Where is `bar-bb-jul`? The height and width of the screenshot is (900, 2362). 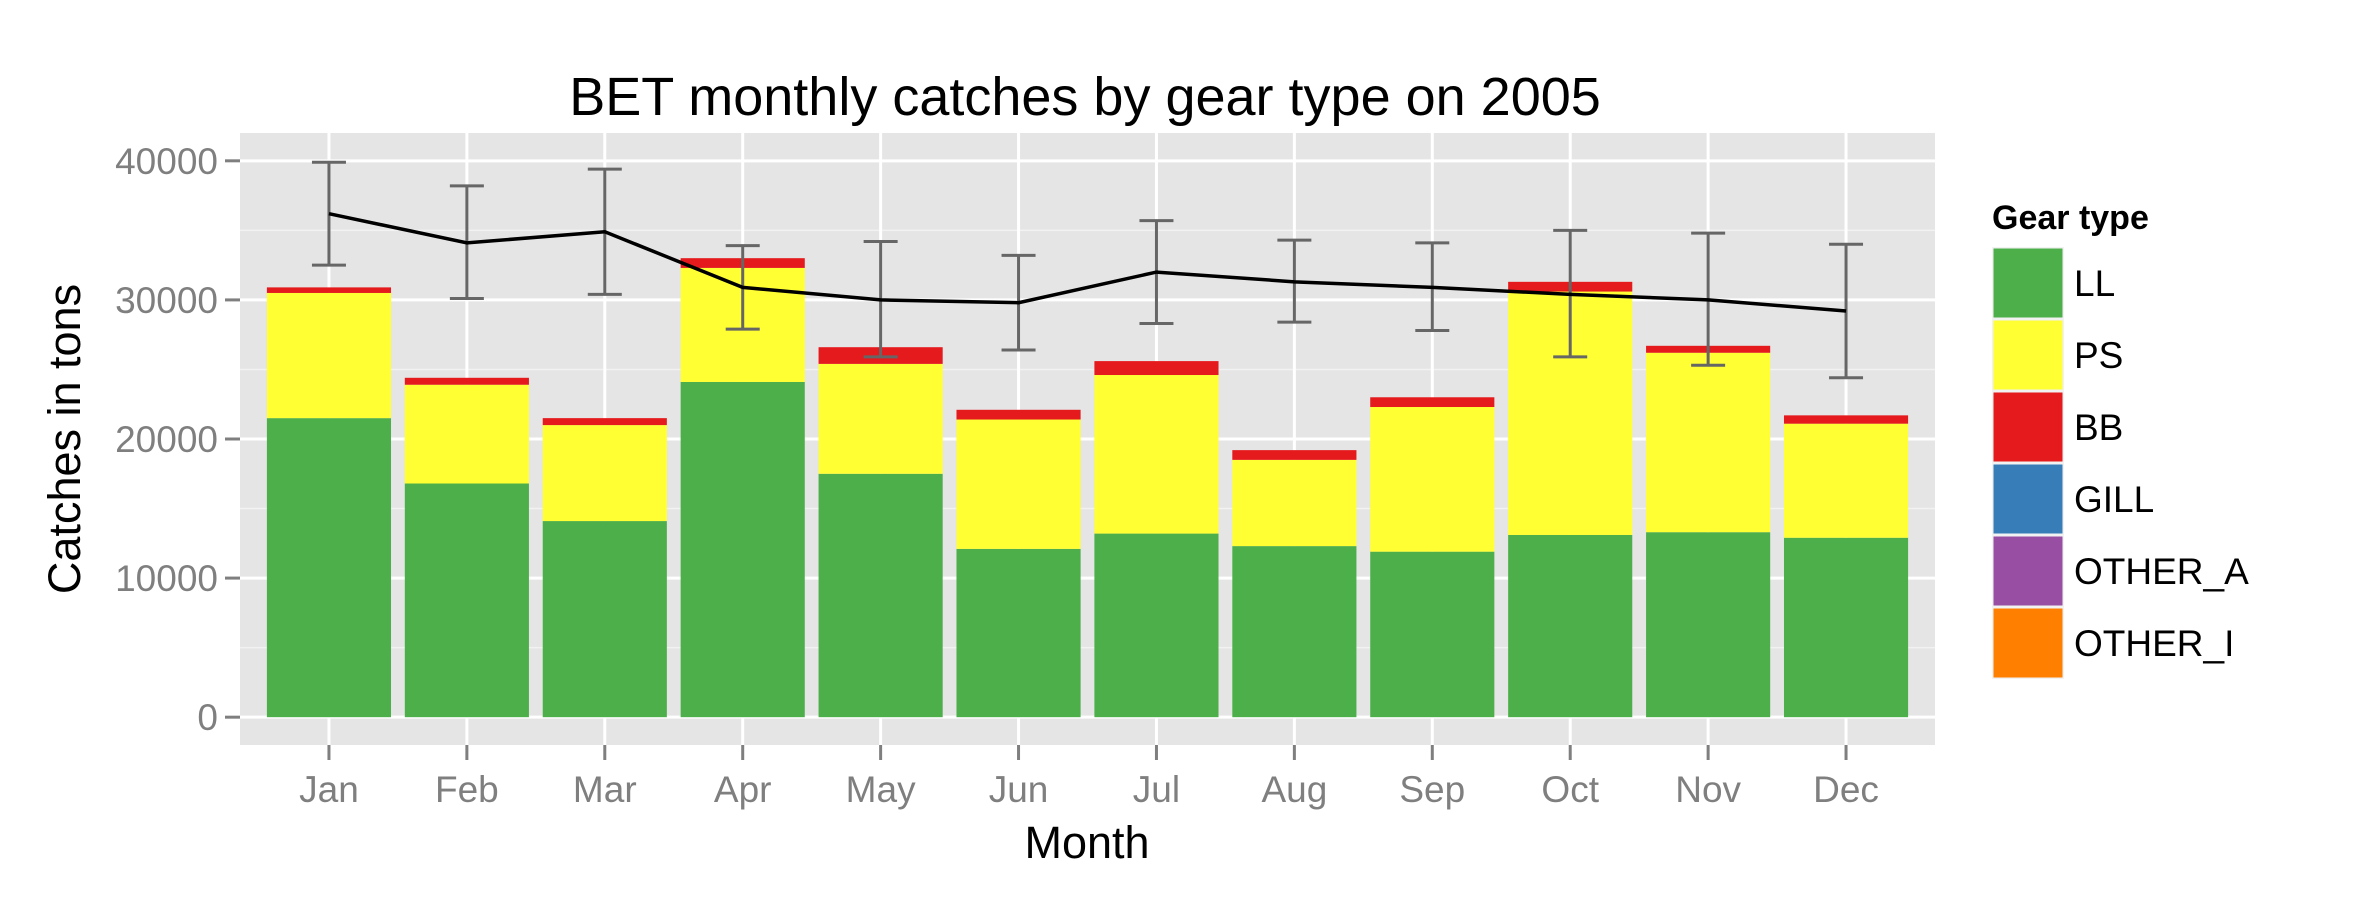 bar-bb-jul is located at coordinates (1156, 368).